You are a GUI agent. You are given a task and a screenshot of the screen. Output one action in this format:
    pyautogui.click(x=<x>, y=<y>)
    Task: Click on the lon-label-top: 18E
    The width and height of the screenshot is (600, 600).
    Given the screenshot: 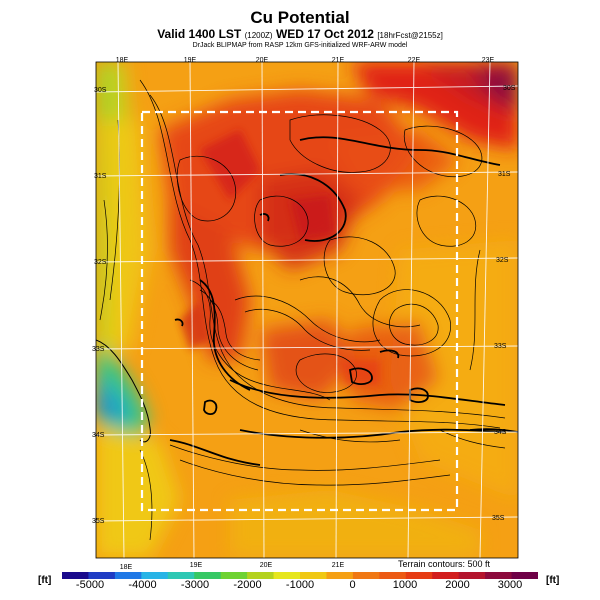 What is the action you would take?
    pyautogui.click(x=122, y=60)
    